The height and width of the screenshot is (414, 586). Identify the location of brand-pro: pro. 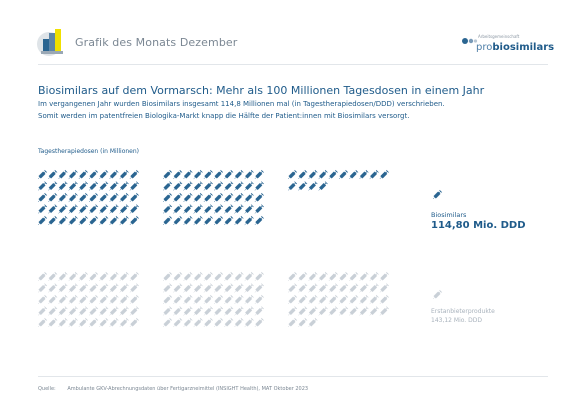
(484, 47).